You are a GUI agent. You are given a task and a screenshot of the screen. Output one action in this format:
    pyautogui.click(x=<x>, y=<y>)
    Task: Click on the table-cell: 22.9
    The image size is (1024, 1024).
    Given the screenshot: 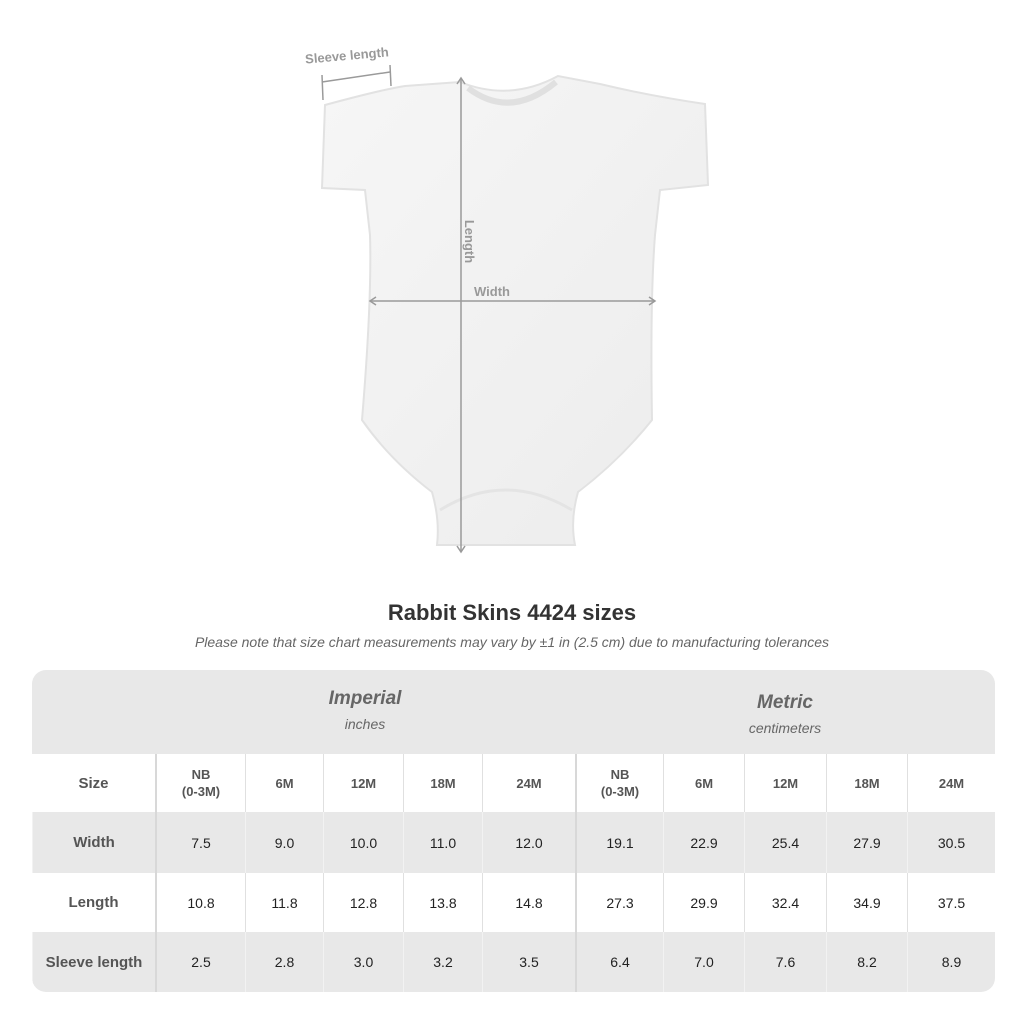 What is the action you would take?
    pyautogui.click(x=703, y=842)
    